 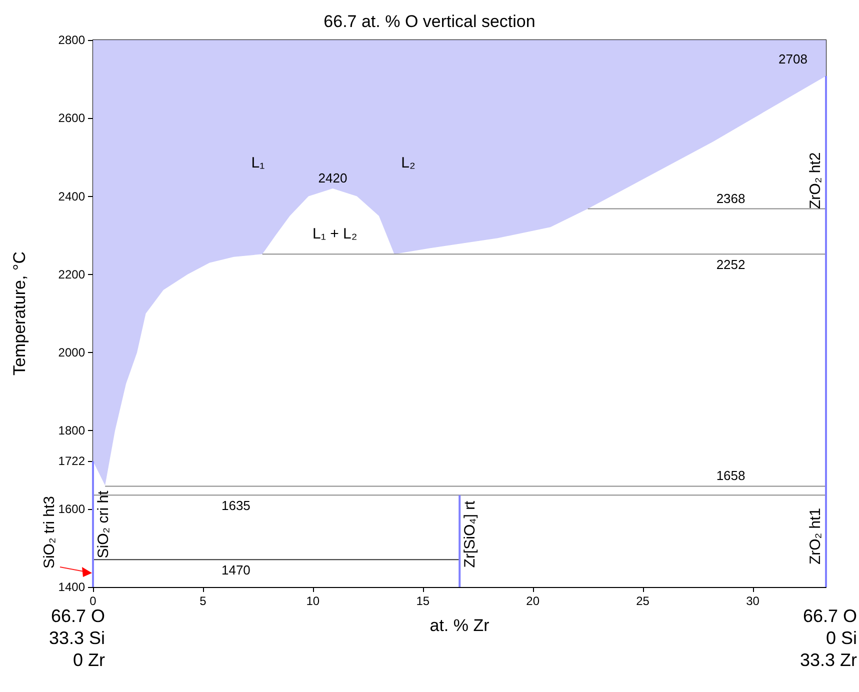 What do you see at coordinates (203, 601) in the screenshot?
I see `x-tick-label: 5` at bounding box center [203, 601].